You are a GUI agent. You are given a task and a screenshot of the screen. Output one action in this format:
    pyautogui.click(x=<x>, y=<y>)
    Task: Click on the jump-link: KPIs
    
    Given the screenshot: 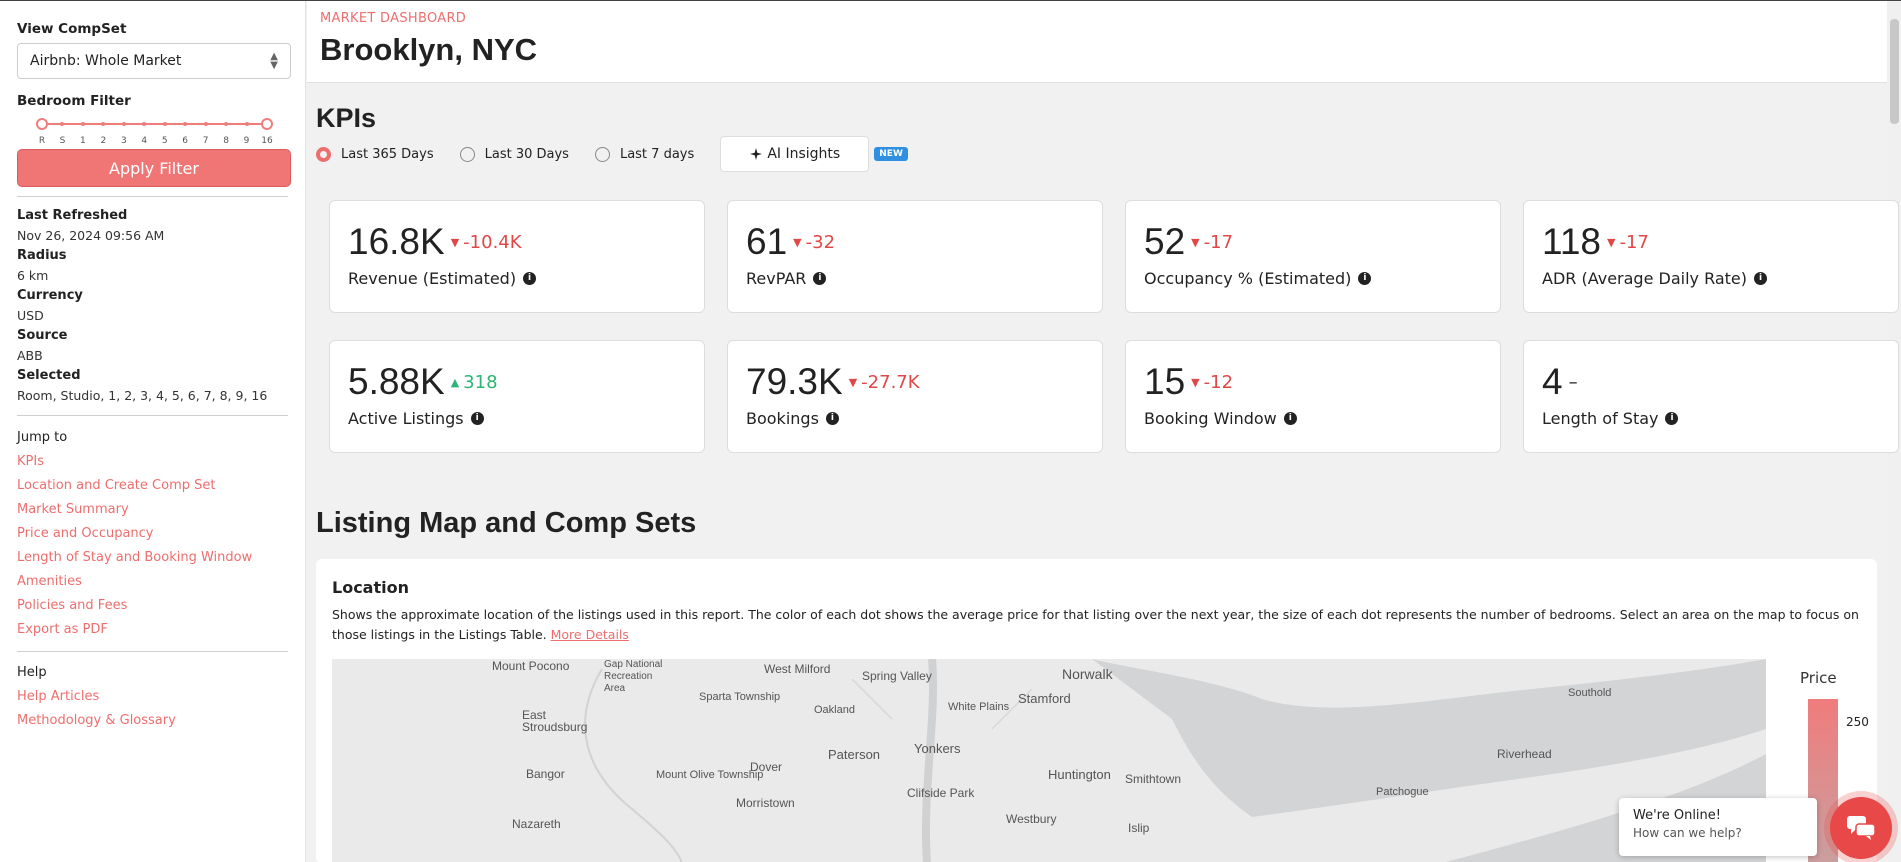 What is the action you would take?
    pyautogui.click(x=30, y=461)
    